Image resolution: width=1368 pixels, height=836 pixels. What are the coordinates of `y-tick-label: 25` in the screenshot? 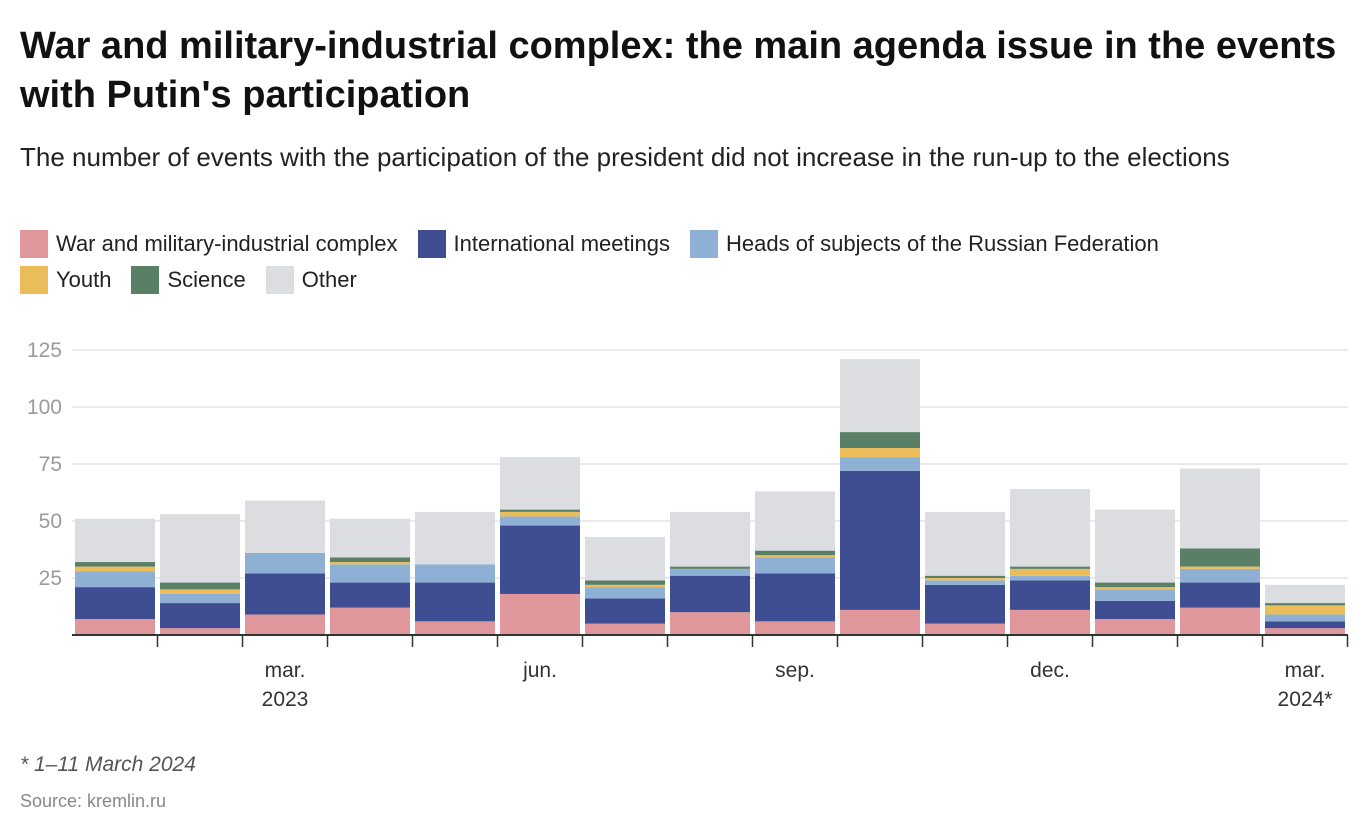 It's located at (50, 578).